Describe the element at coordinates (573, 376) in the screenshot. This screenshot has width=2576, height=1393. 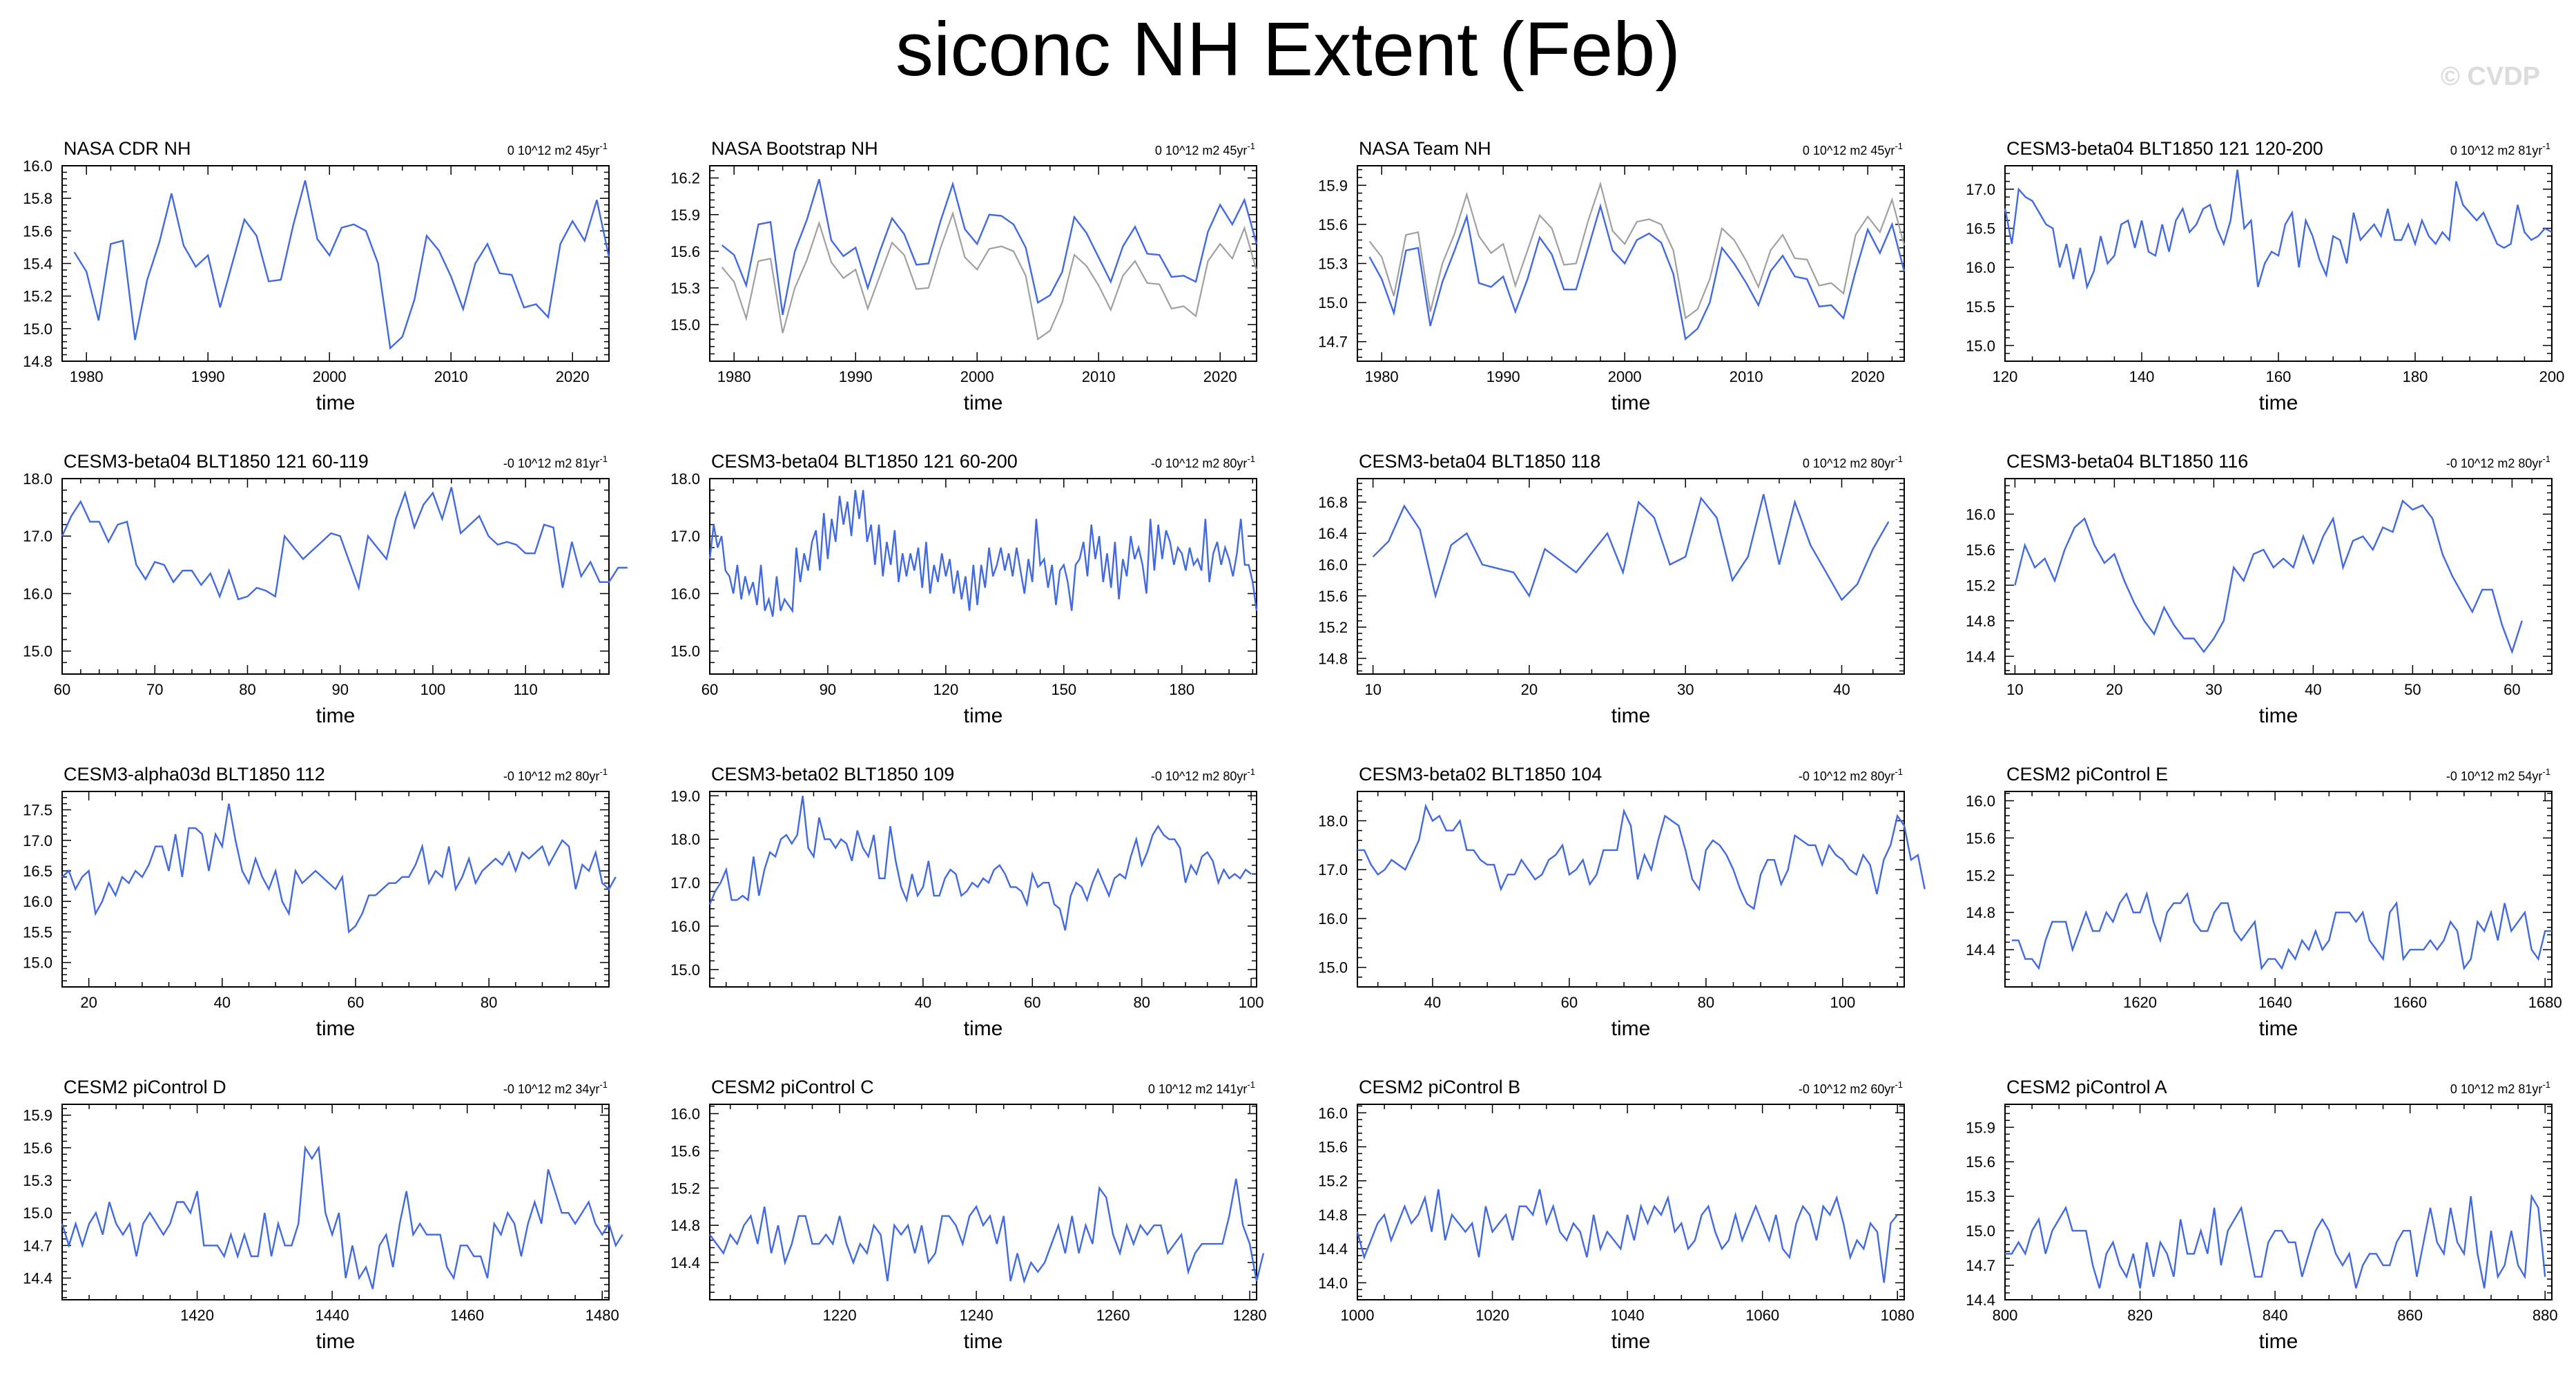
I see `x-tick-label: 2020` at that location.